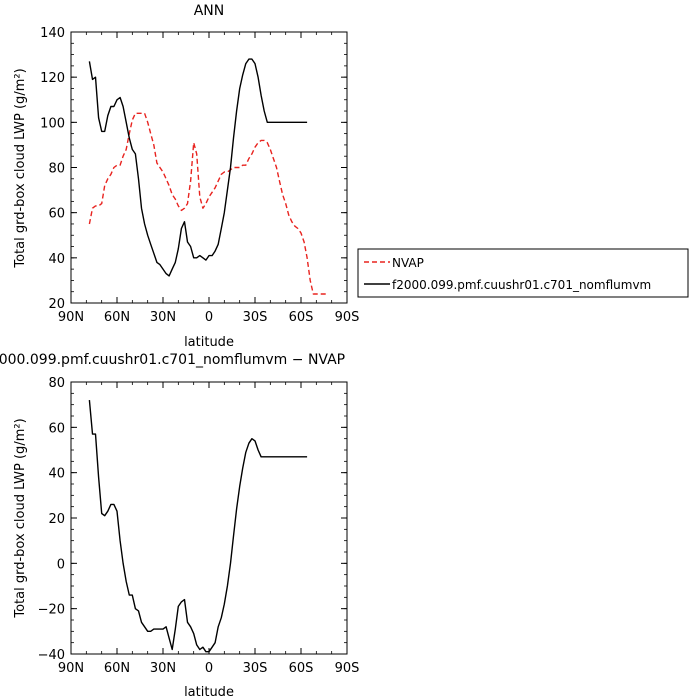 The image size is (700, 700). I want to click on legend-label-model: f2000.099.pmf.cuushr01.c701_nomflumvm, so click(521, 285).